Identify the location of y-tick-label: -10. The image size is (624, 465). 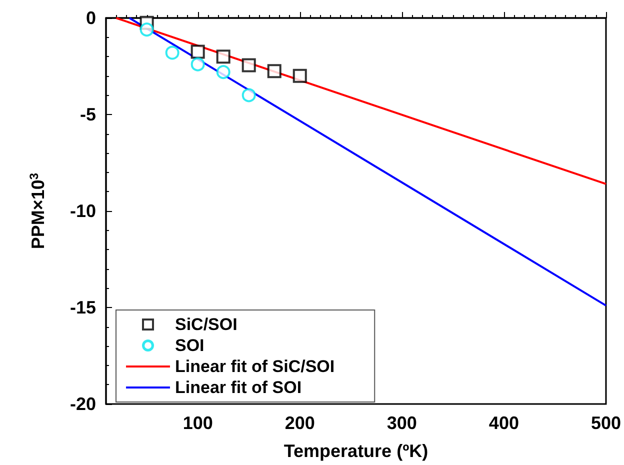
(83, 211).